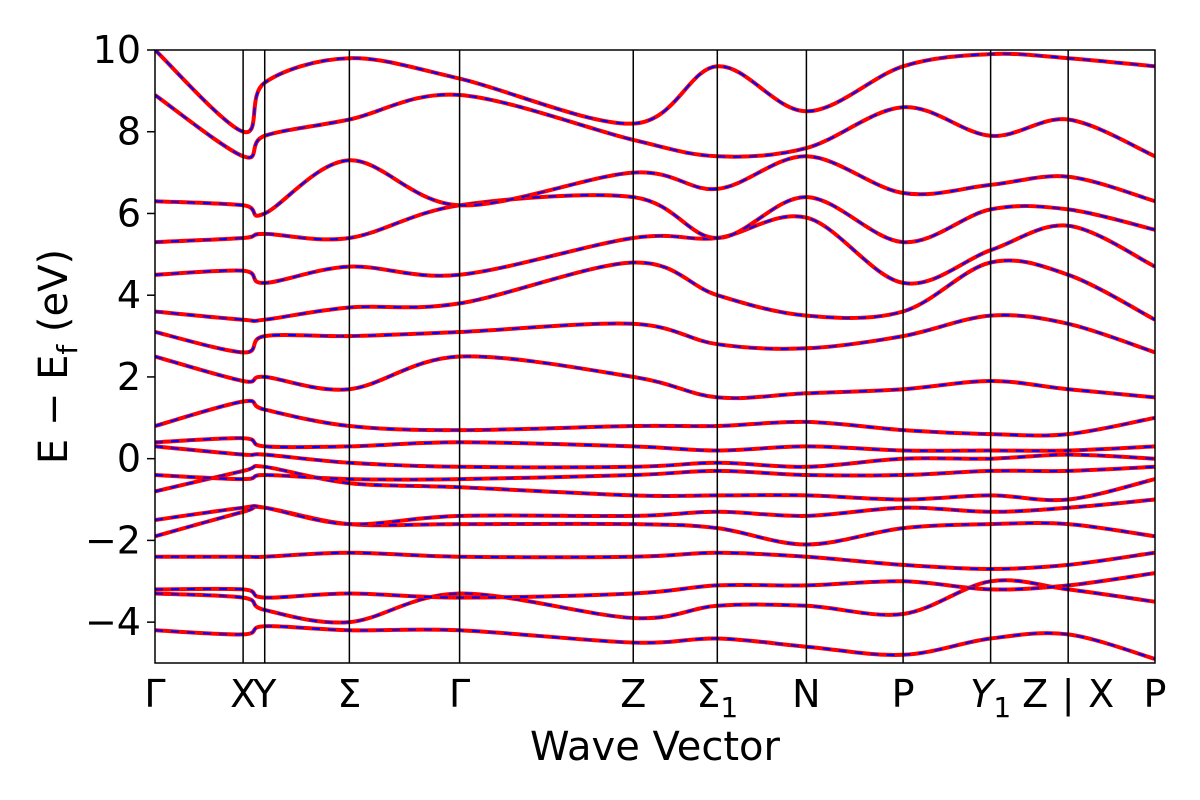 The width and height of the screenshot is (1200, 800). I want to click on y-tick-label-6: 8, so click(129, 132).